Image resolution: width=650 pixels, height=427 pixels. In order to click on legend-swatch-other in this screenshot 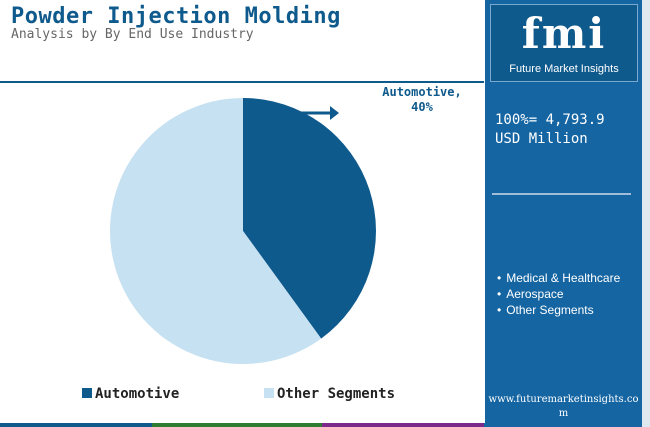, I will do `click(269, 393)`.